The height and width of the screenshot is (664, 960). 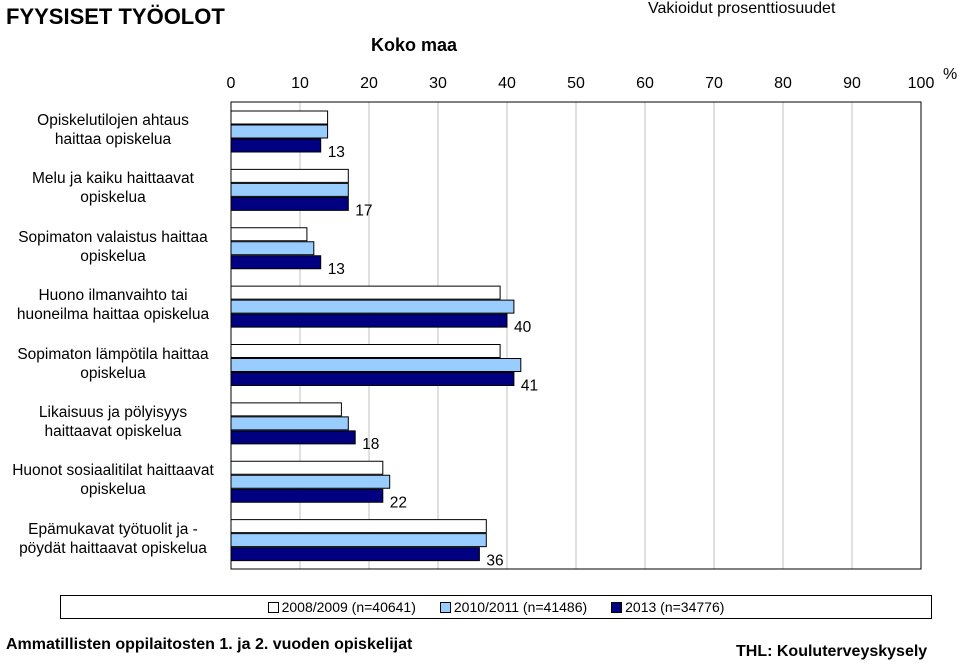 What do you see at coordinates (832, 651) in the screenshot?
I see `footer-source-label: THL: Kouluterveyskysely` at bounding box center [832, 651].